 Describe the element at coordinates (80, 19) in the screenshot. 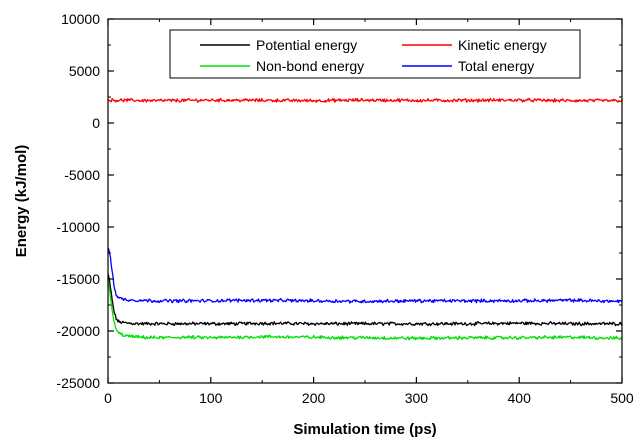

I see `y-tick-label: 10000` at that location.